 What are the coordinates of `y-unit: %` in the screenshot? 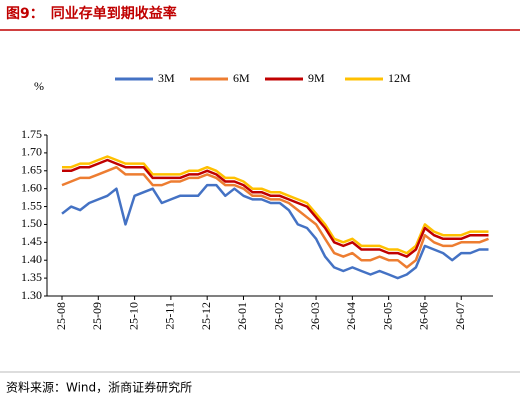 It's located at (39, 86).